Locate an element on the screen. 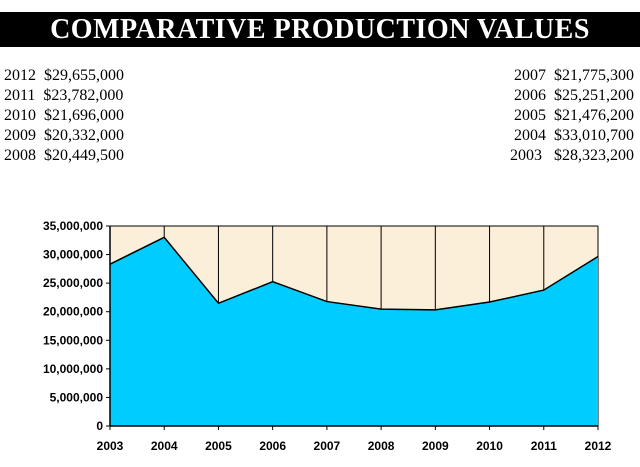  y-tick-label: 15,000,000 is located at coordinates (73, 340).